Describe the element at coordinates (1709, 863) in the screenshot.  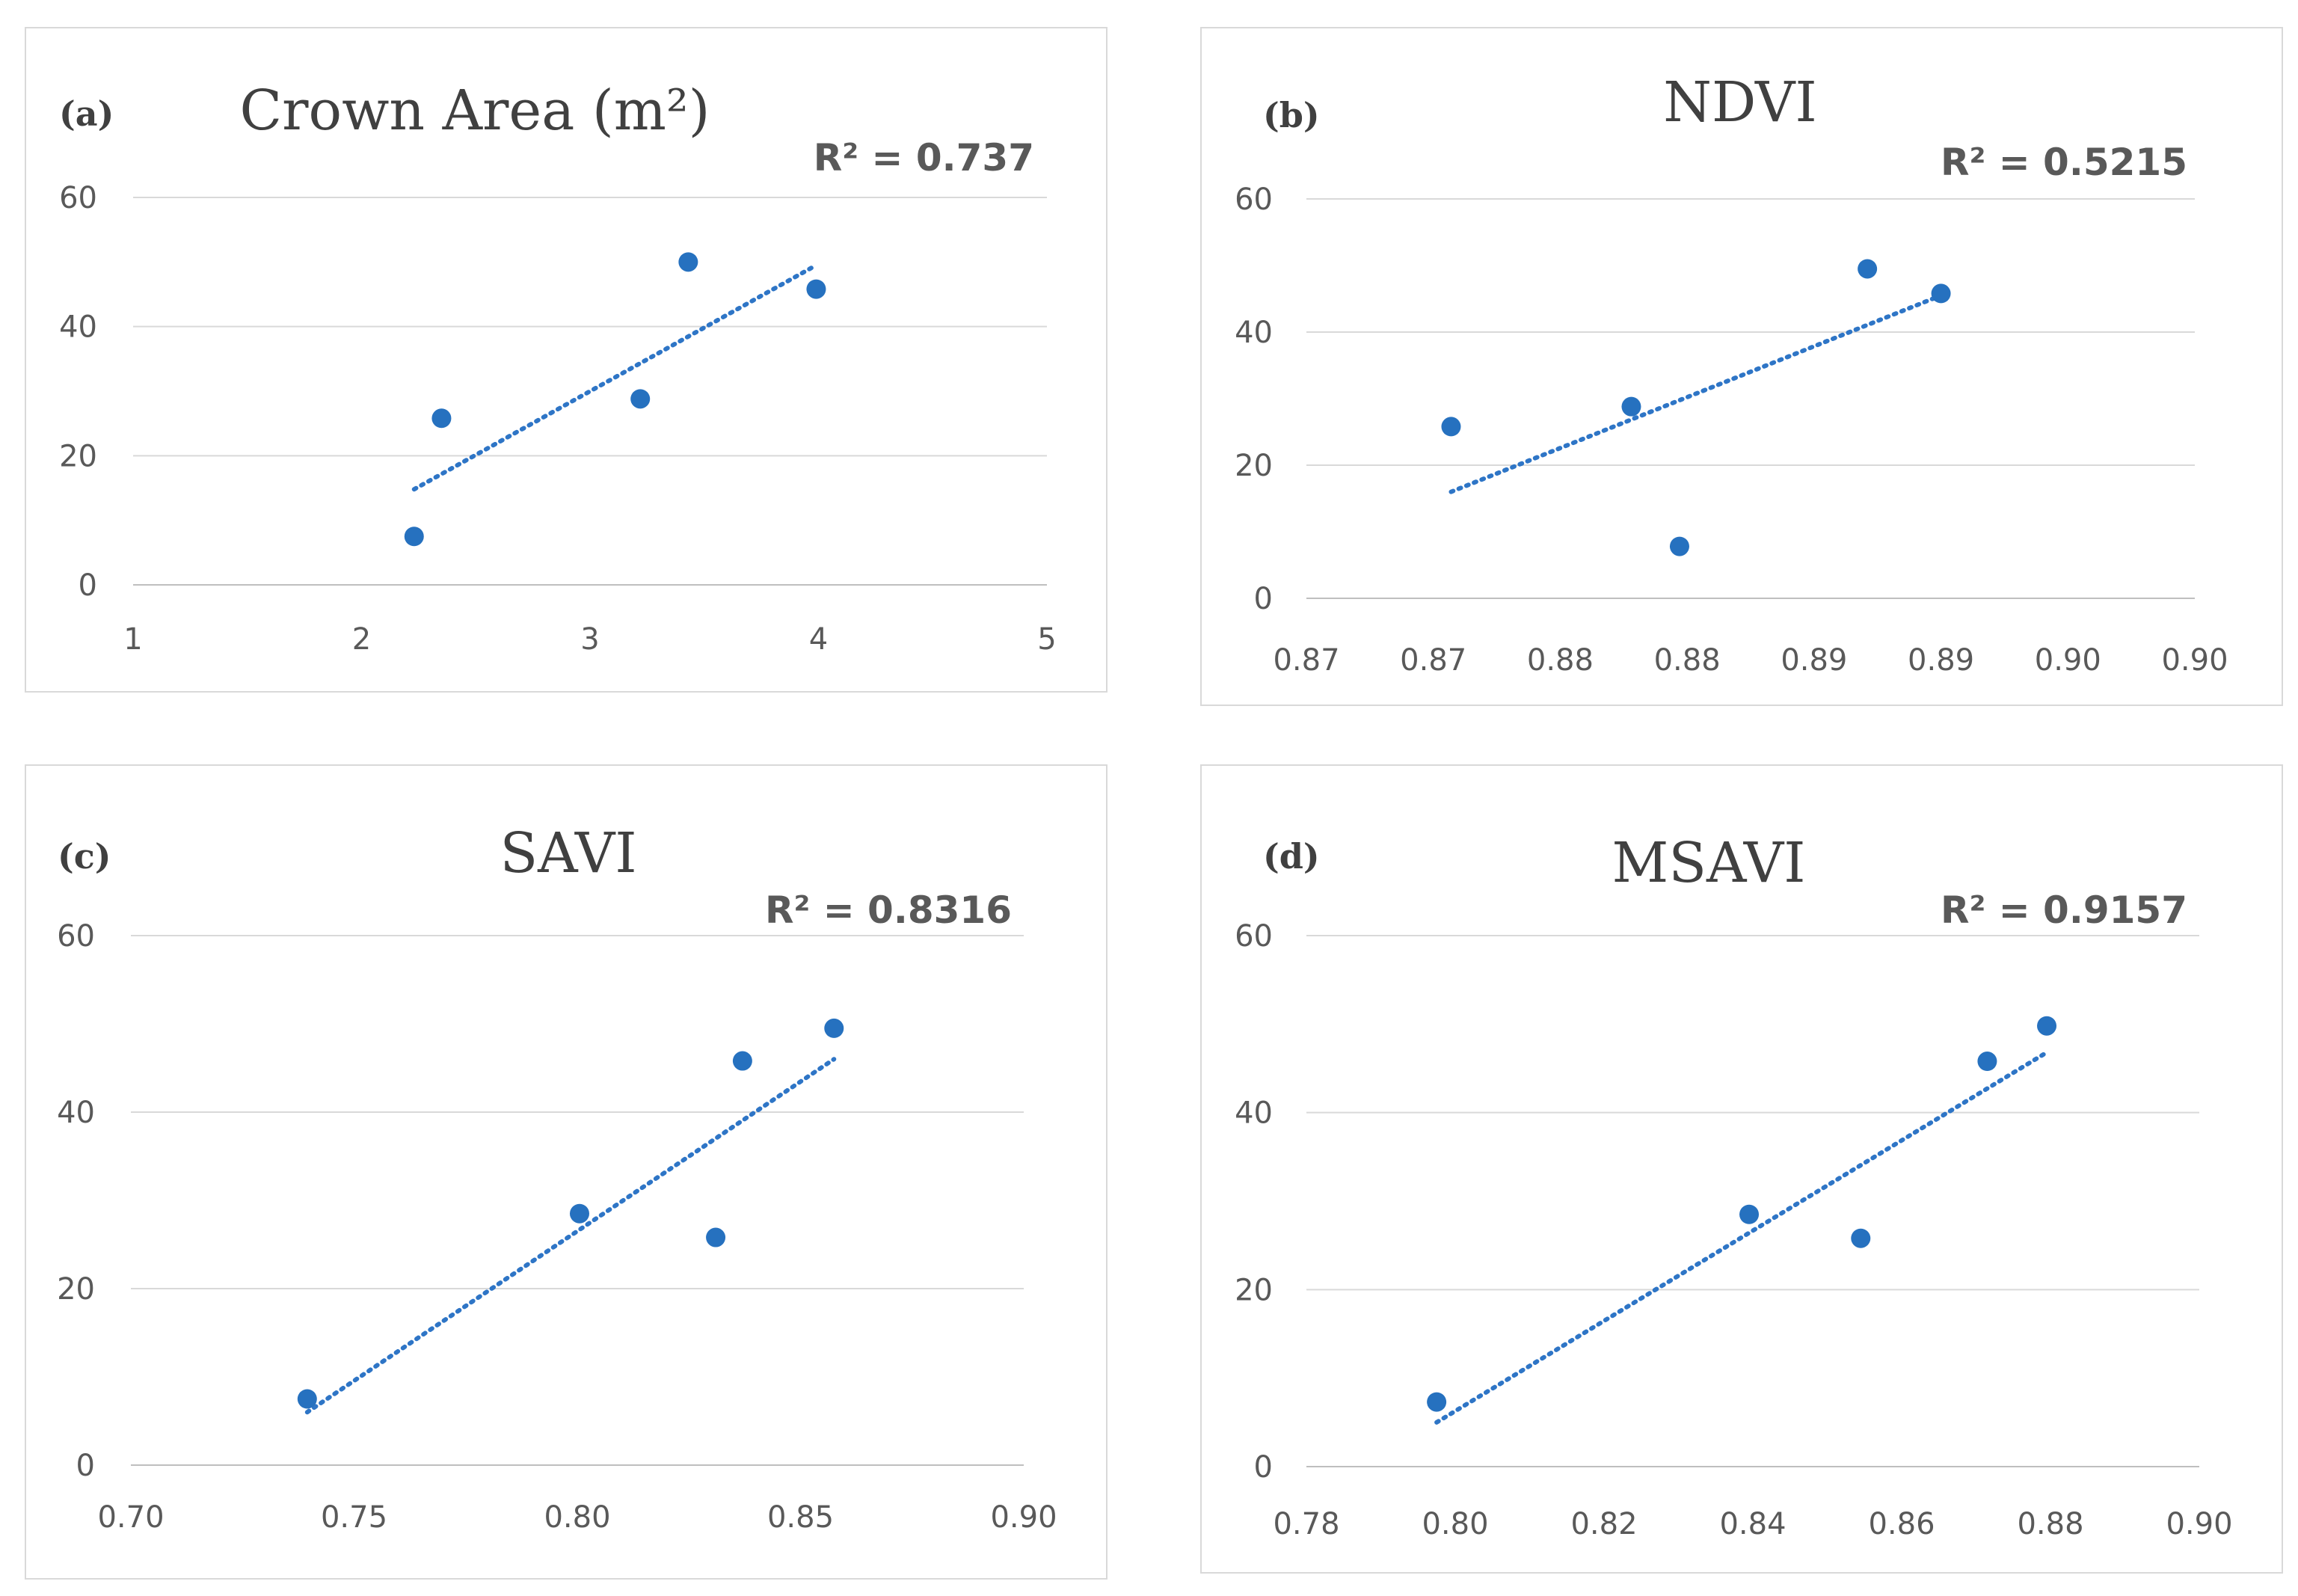
I see `chart-title: MSAVI` at that location.